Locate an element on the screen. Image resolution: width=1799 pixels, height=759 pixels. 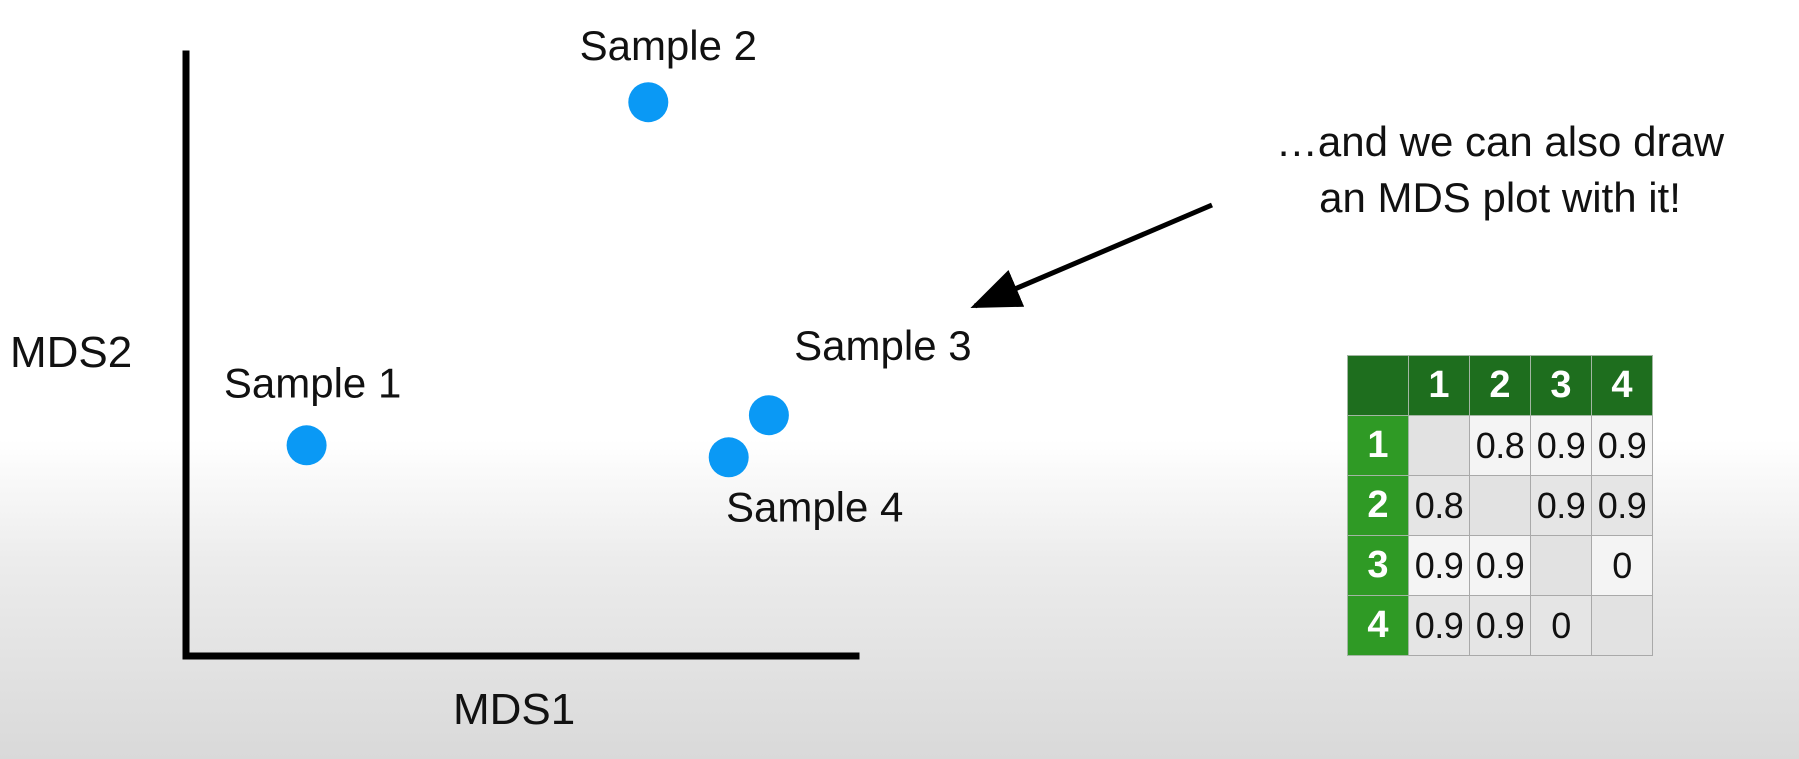
point-label: Sample 2 is located at coordinates (668, 45).